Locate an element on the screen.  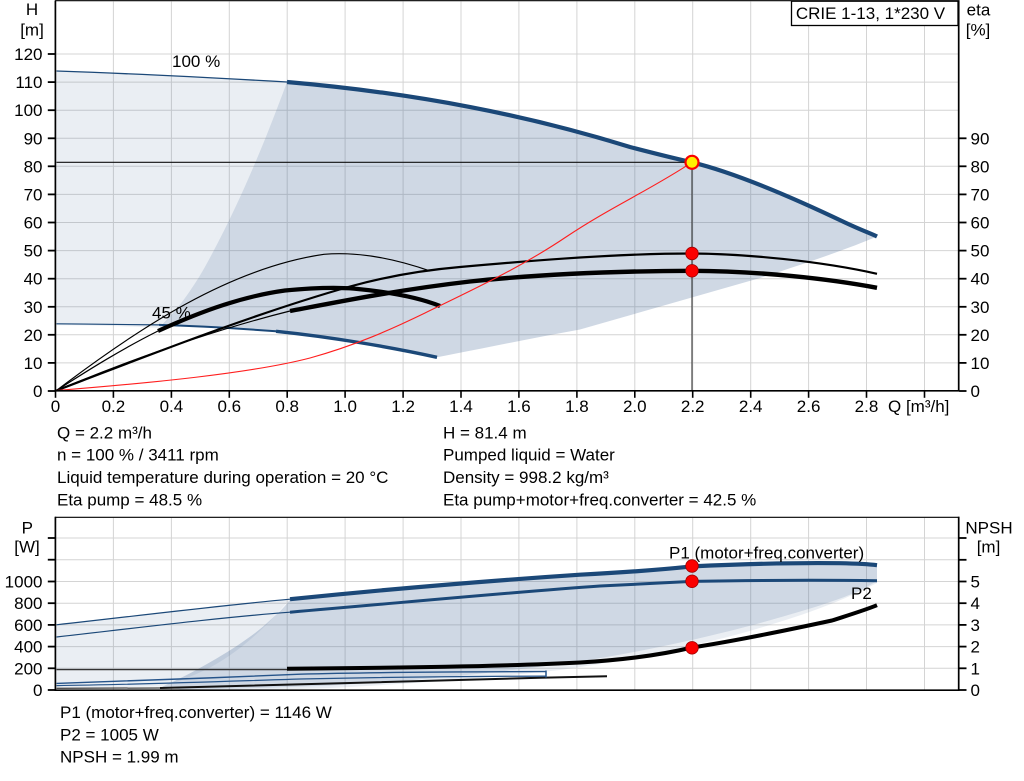
svg-text: P1 (motor+freq.converter) is located at coordinates (766, 553).